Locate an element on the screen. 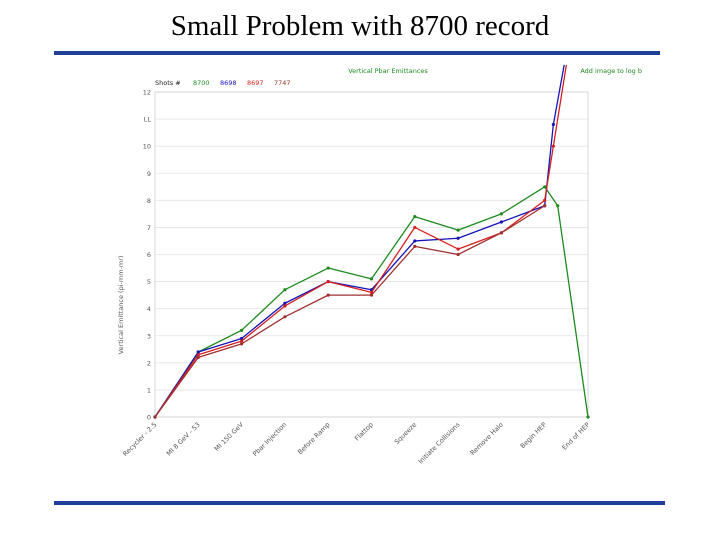 This screenshot has height=540, width=720. y-tick-label: 7 is located at coordinates (149, 228).